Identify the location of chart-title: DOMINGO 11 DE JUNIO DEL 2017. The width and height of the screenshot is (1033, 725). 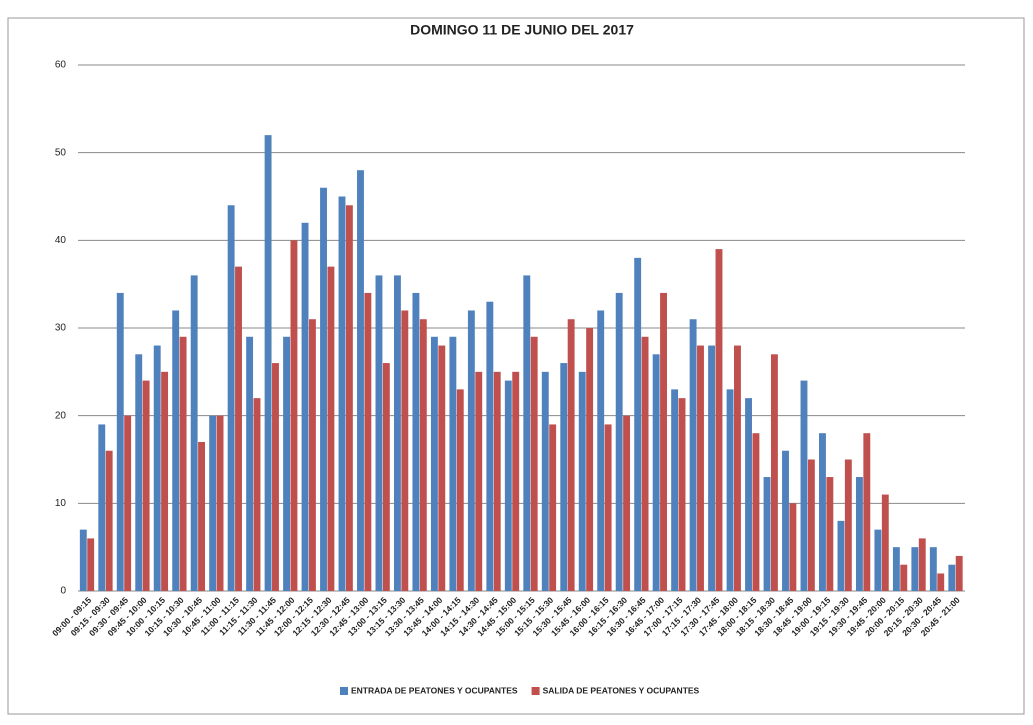
(522, 30).